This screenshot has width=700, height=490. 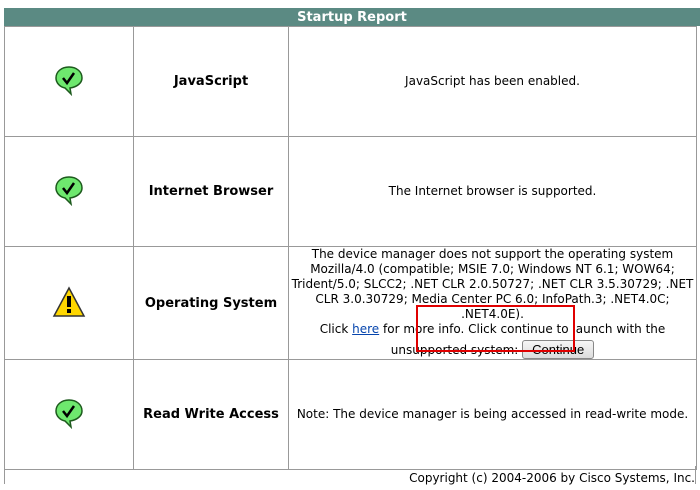 What do you see at coordinates (495, 328) in the screenshot?
I see `highlight-box` at bounding box center [495, 328].